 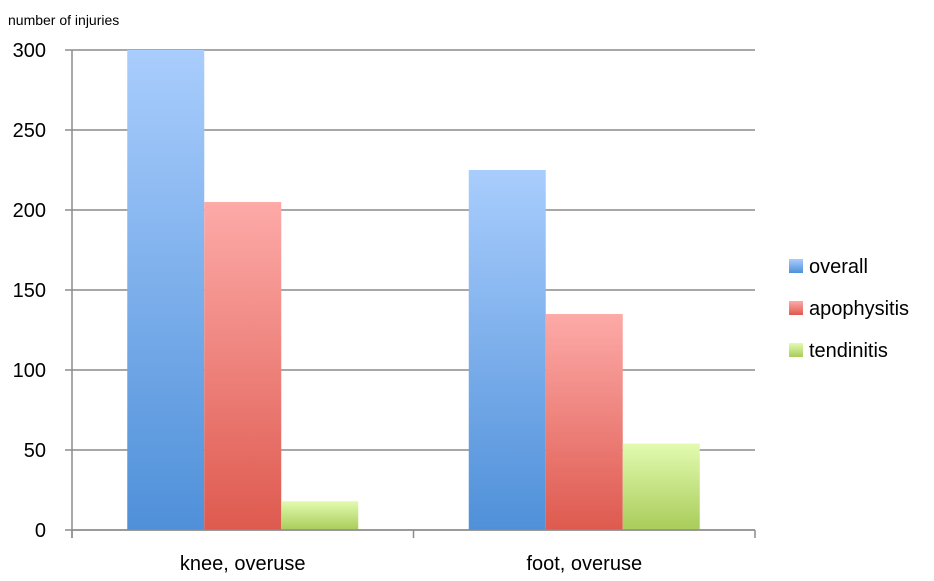 What do you see at coordinates (796, 350) in the screenshot?
I see `legend-swatch-tendinitis` at bounding box center [796, 350].